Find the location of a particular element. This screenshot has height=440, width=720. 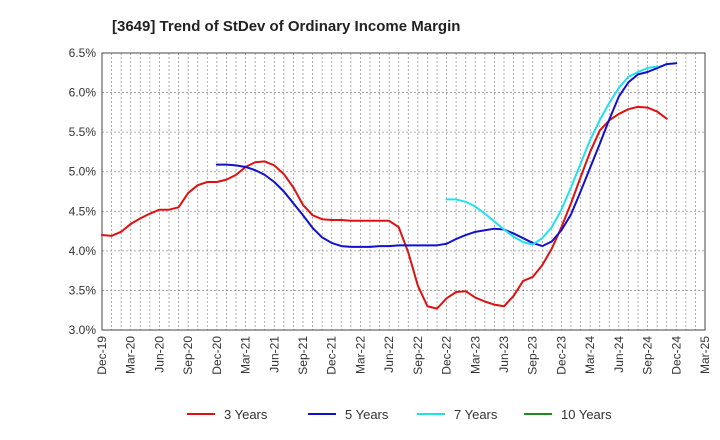

x-tick-label: Dec-23 is located at coordinates (561, 355).